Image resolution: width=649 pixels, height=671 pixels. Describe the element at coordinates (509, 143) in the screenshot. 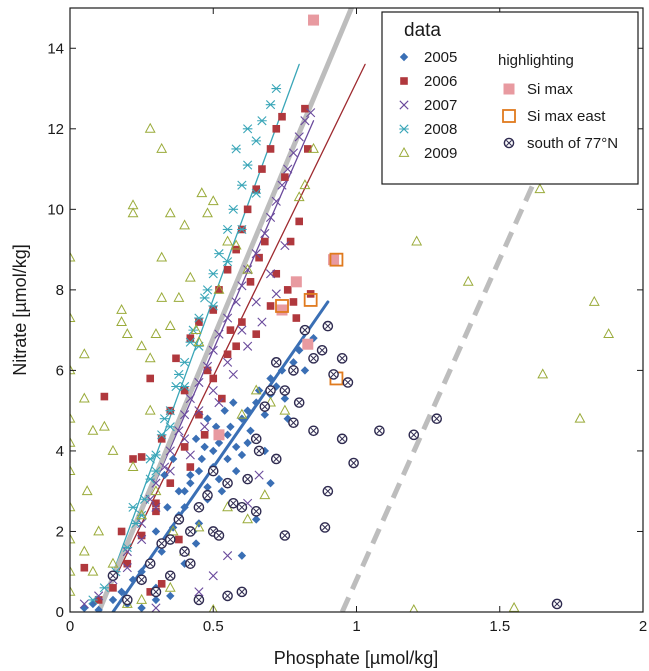

I see `legend-marker-south-of-77-n` at that location.